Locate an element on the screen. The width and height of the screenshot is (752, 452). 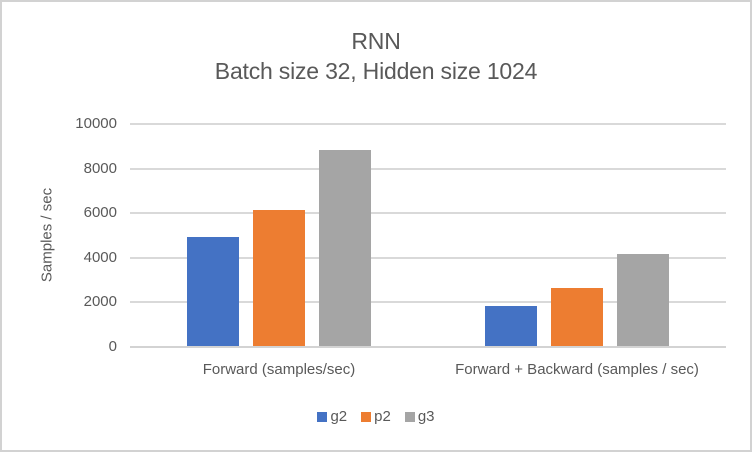
y-tick-label: 2000 is located at coordinates (100, 302).